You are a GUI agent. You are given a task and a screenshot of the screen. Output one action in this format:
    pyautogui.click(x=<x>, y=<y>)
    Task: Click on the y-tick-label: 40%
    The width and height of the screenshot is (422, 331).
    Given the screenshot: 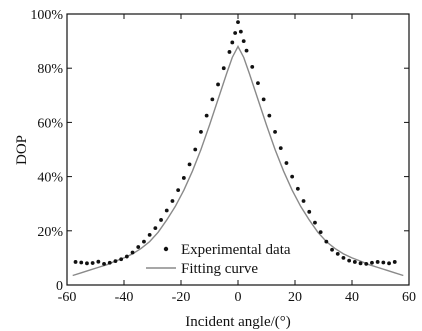 What is the action you would take?
    pyautogui.click(x=50, y=178)
    